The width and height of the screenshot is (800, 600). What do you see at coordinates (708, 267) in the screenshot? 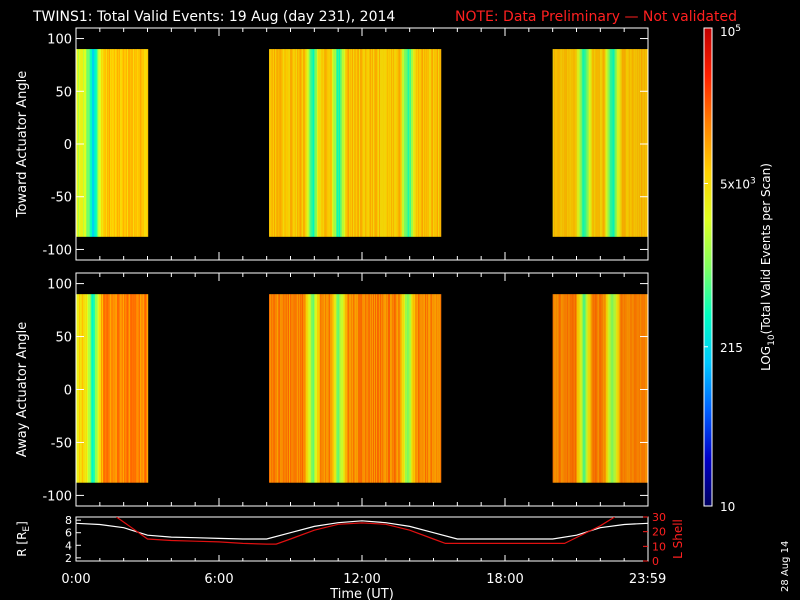
I see `colorbar-gradient` at bounding box center [708, 267].